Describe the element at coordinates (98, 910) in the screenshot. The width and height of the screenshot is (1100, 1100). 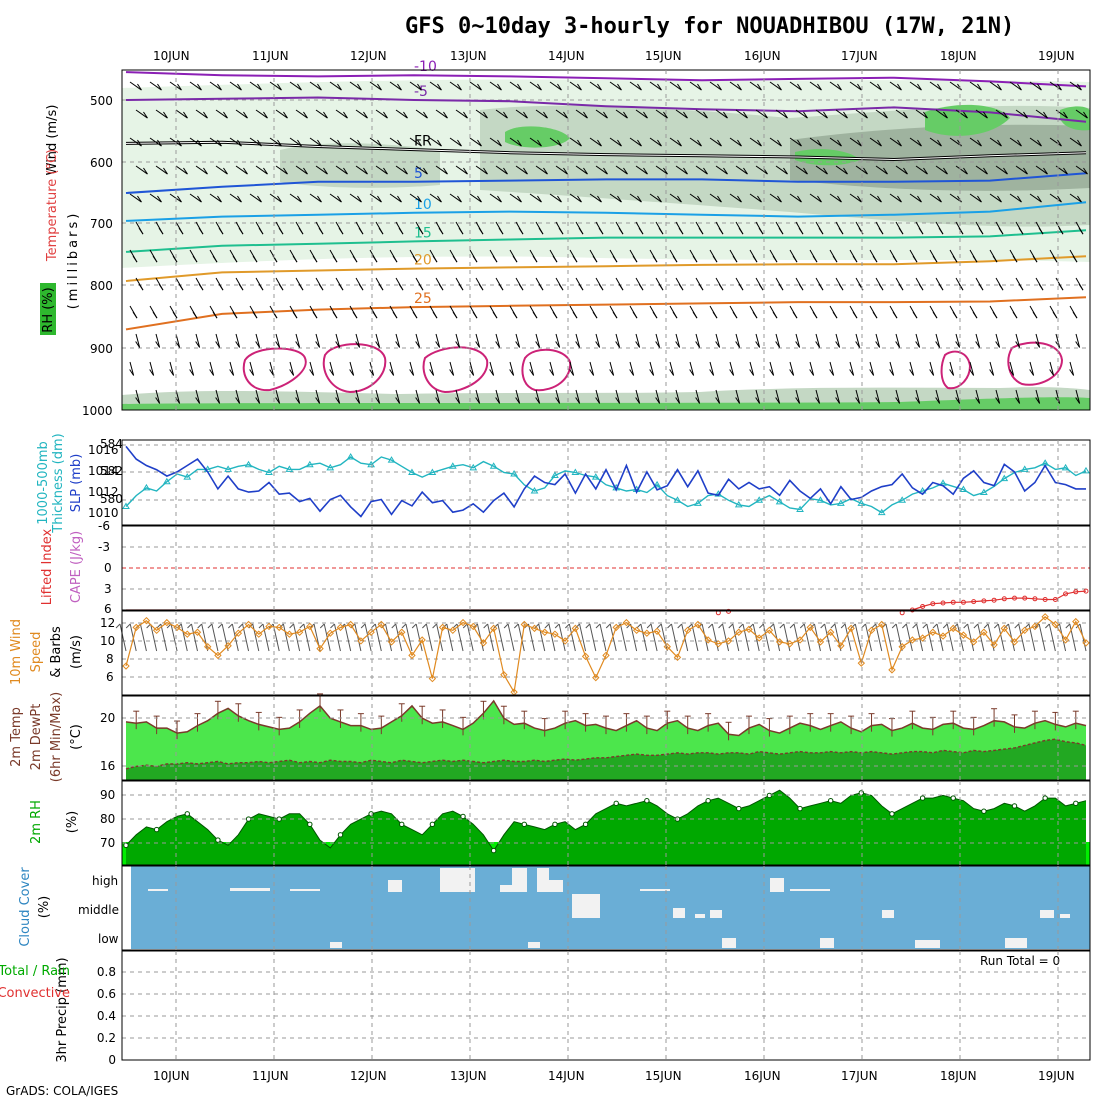
I see `cloud-tick-middle: middle` at that location.